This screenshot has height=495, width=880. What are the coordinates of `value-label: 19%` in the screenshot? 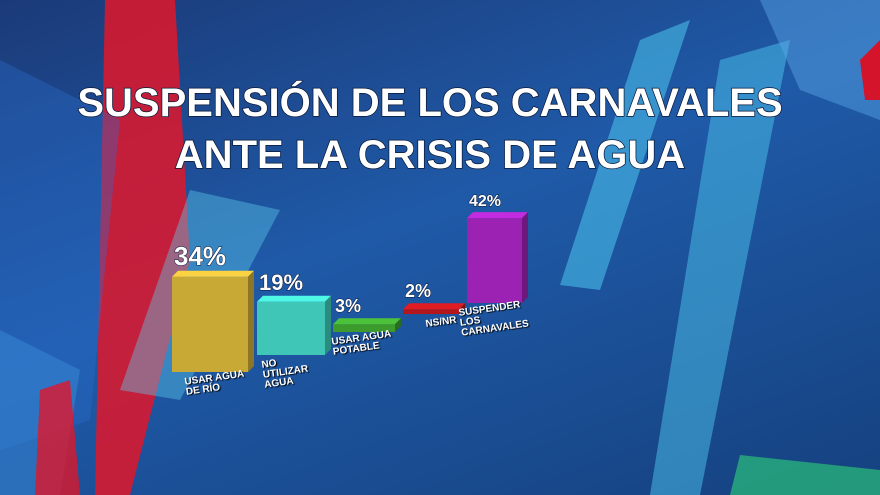 It's located at (281, 282).